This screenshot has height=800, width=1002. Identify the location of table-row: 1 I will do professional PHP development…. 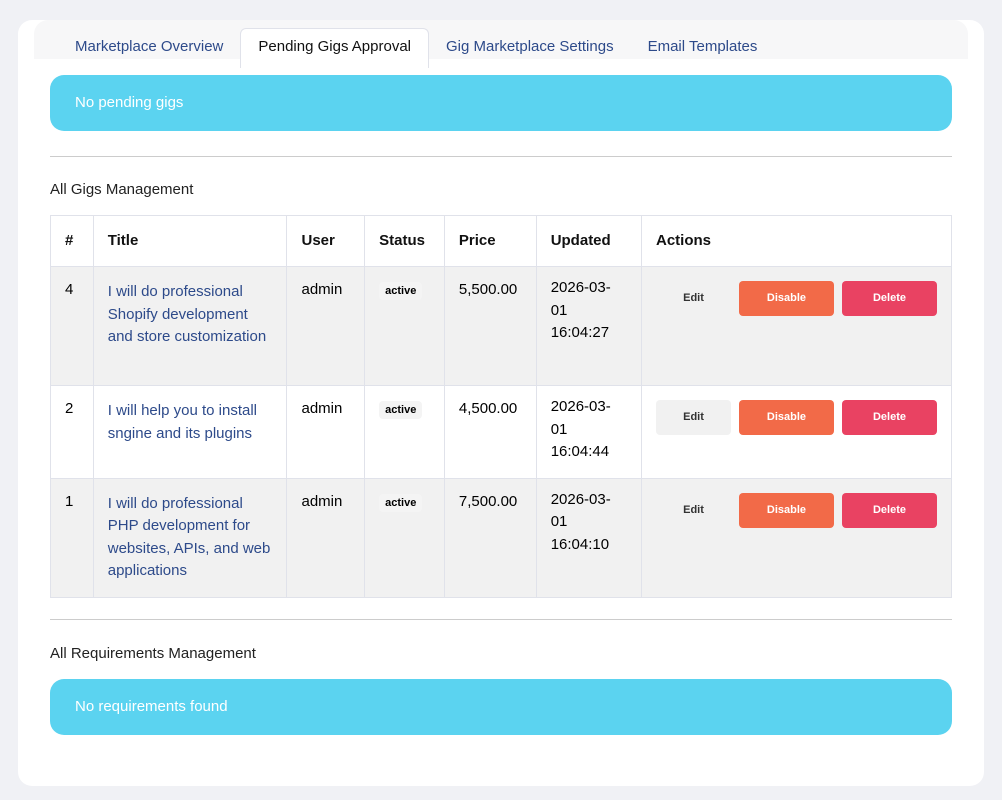
(501, 537).